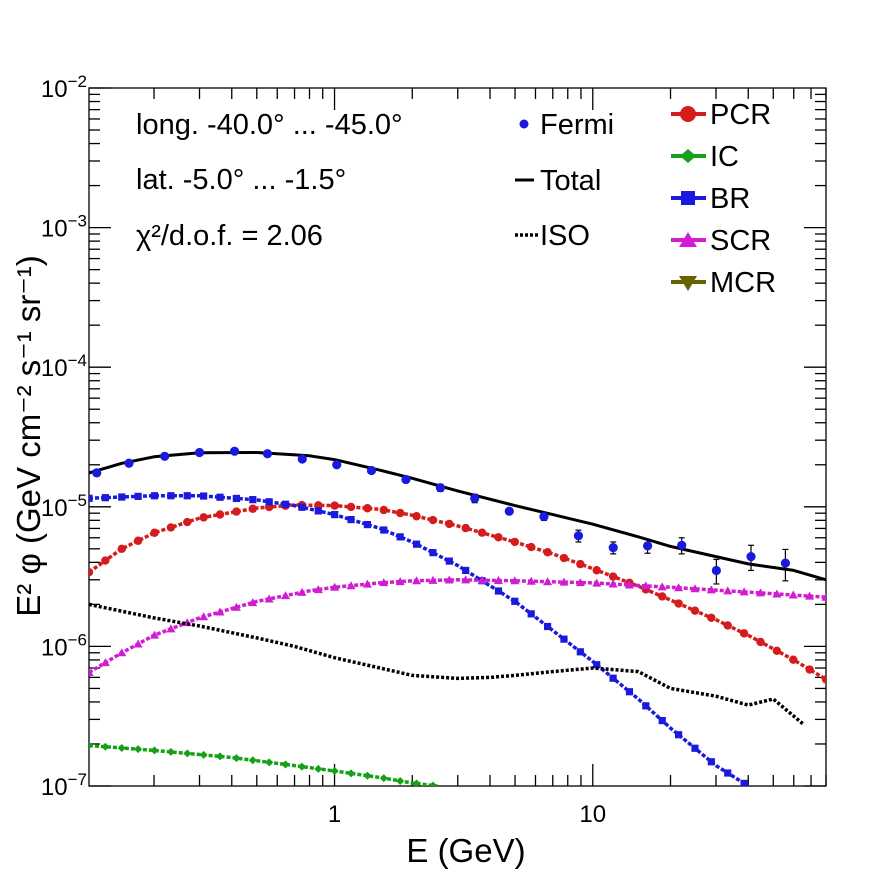  Describe the element at coordinates (688, 239) in the screenshot. I see `legend-marker-scr` at that location.